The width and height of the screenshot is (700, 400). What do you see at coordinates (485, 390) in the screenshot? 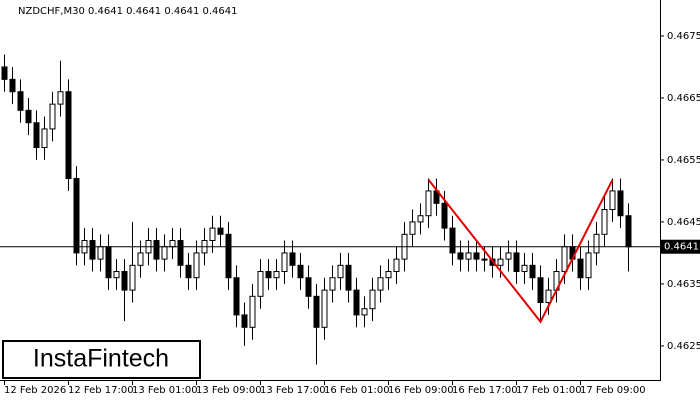
I see `x-tick-label: 16 Feb 17:00` at bounding box center [485, 390].